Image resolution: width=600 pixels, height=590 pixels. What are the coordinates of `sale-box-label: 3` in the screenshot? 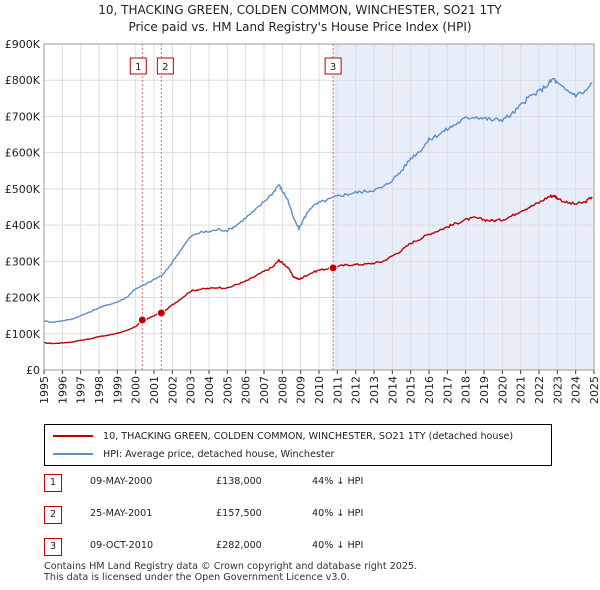 It's located at (333, 67).